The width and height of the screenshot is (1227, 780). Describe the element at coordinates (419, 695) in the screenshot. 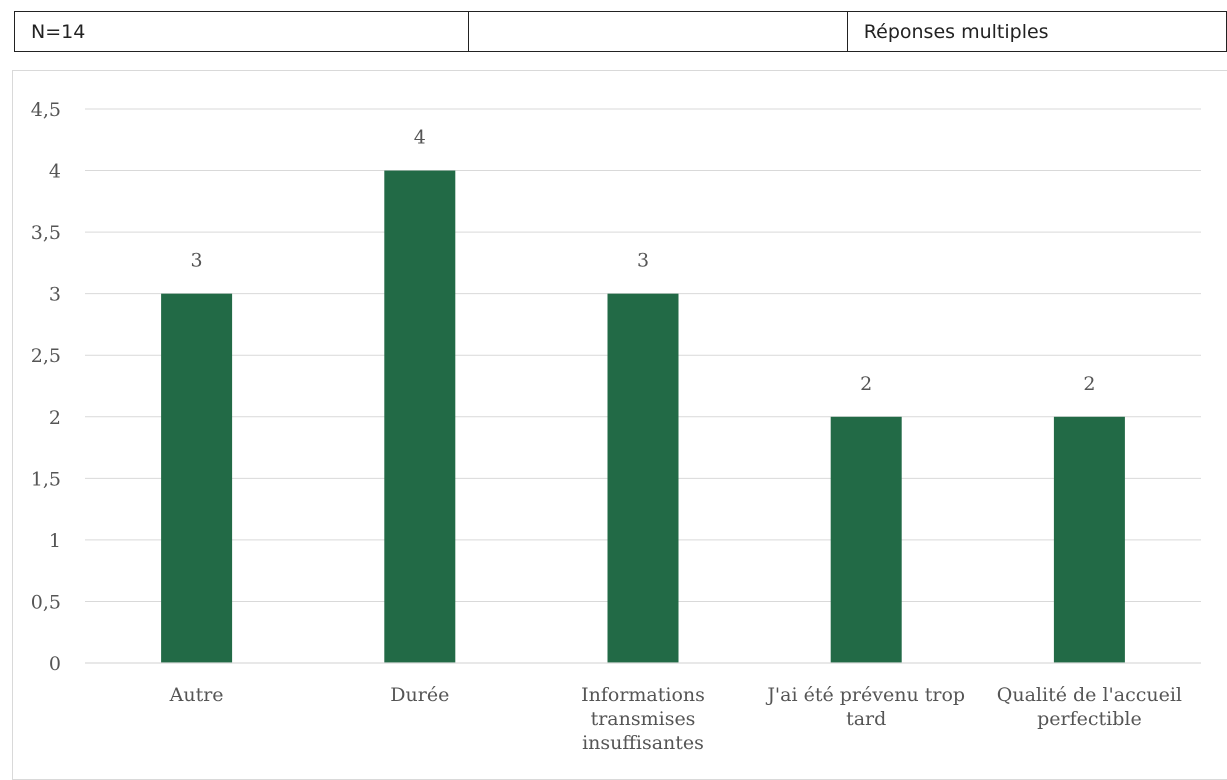

I see `category-label: Durée` at that location.